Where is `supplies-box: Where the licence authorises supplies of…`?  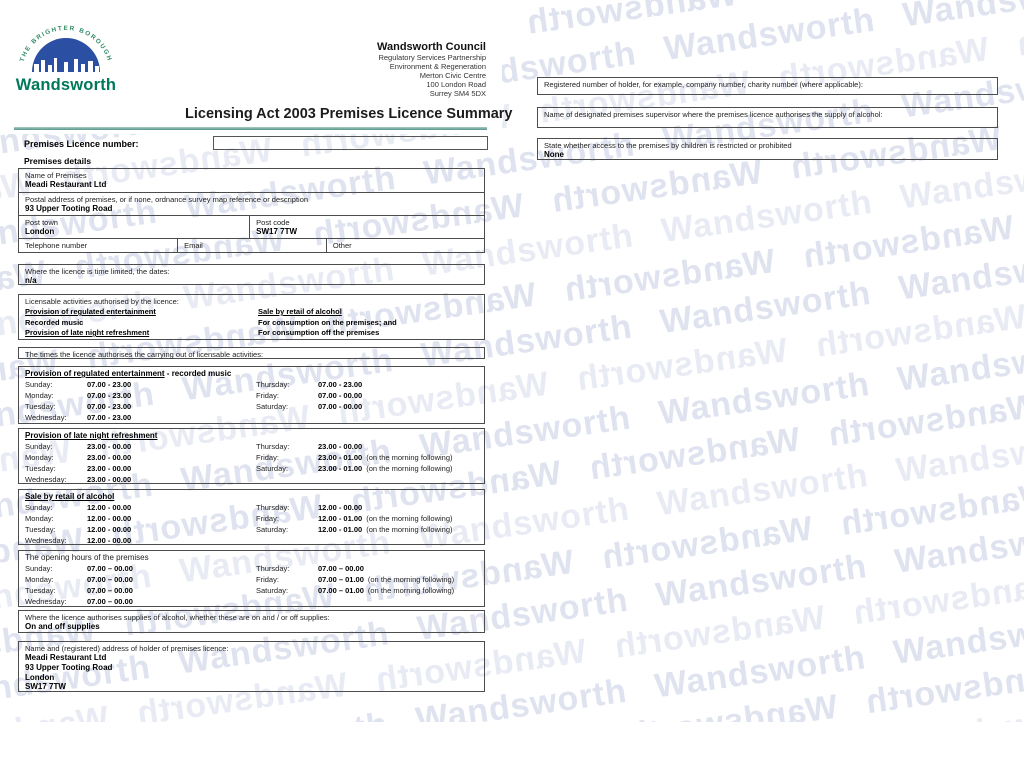
supplies-box: Where the licence authorises supplies of… is located at coordinates (251, 621).